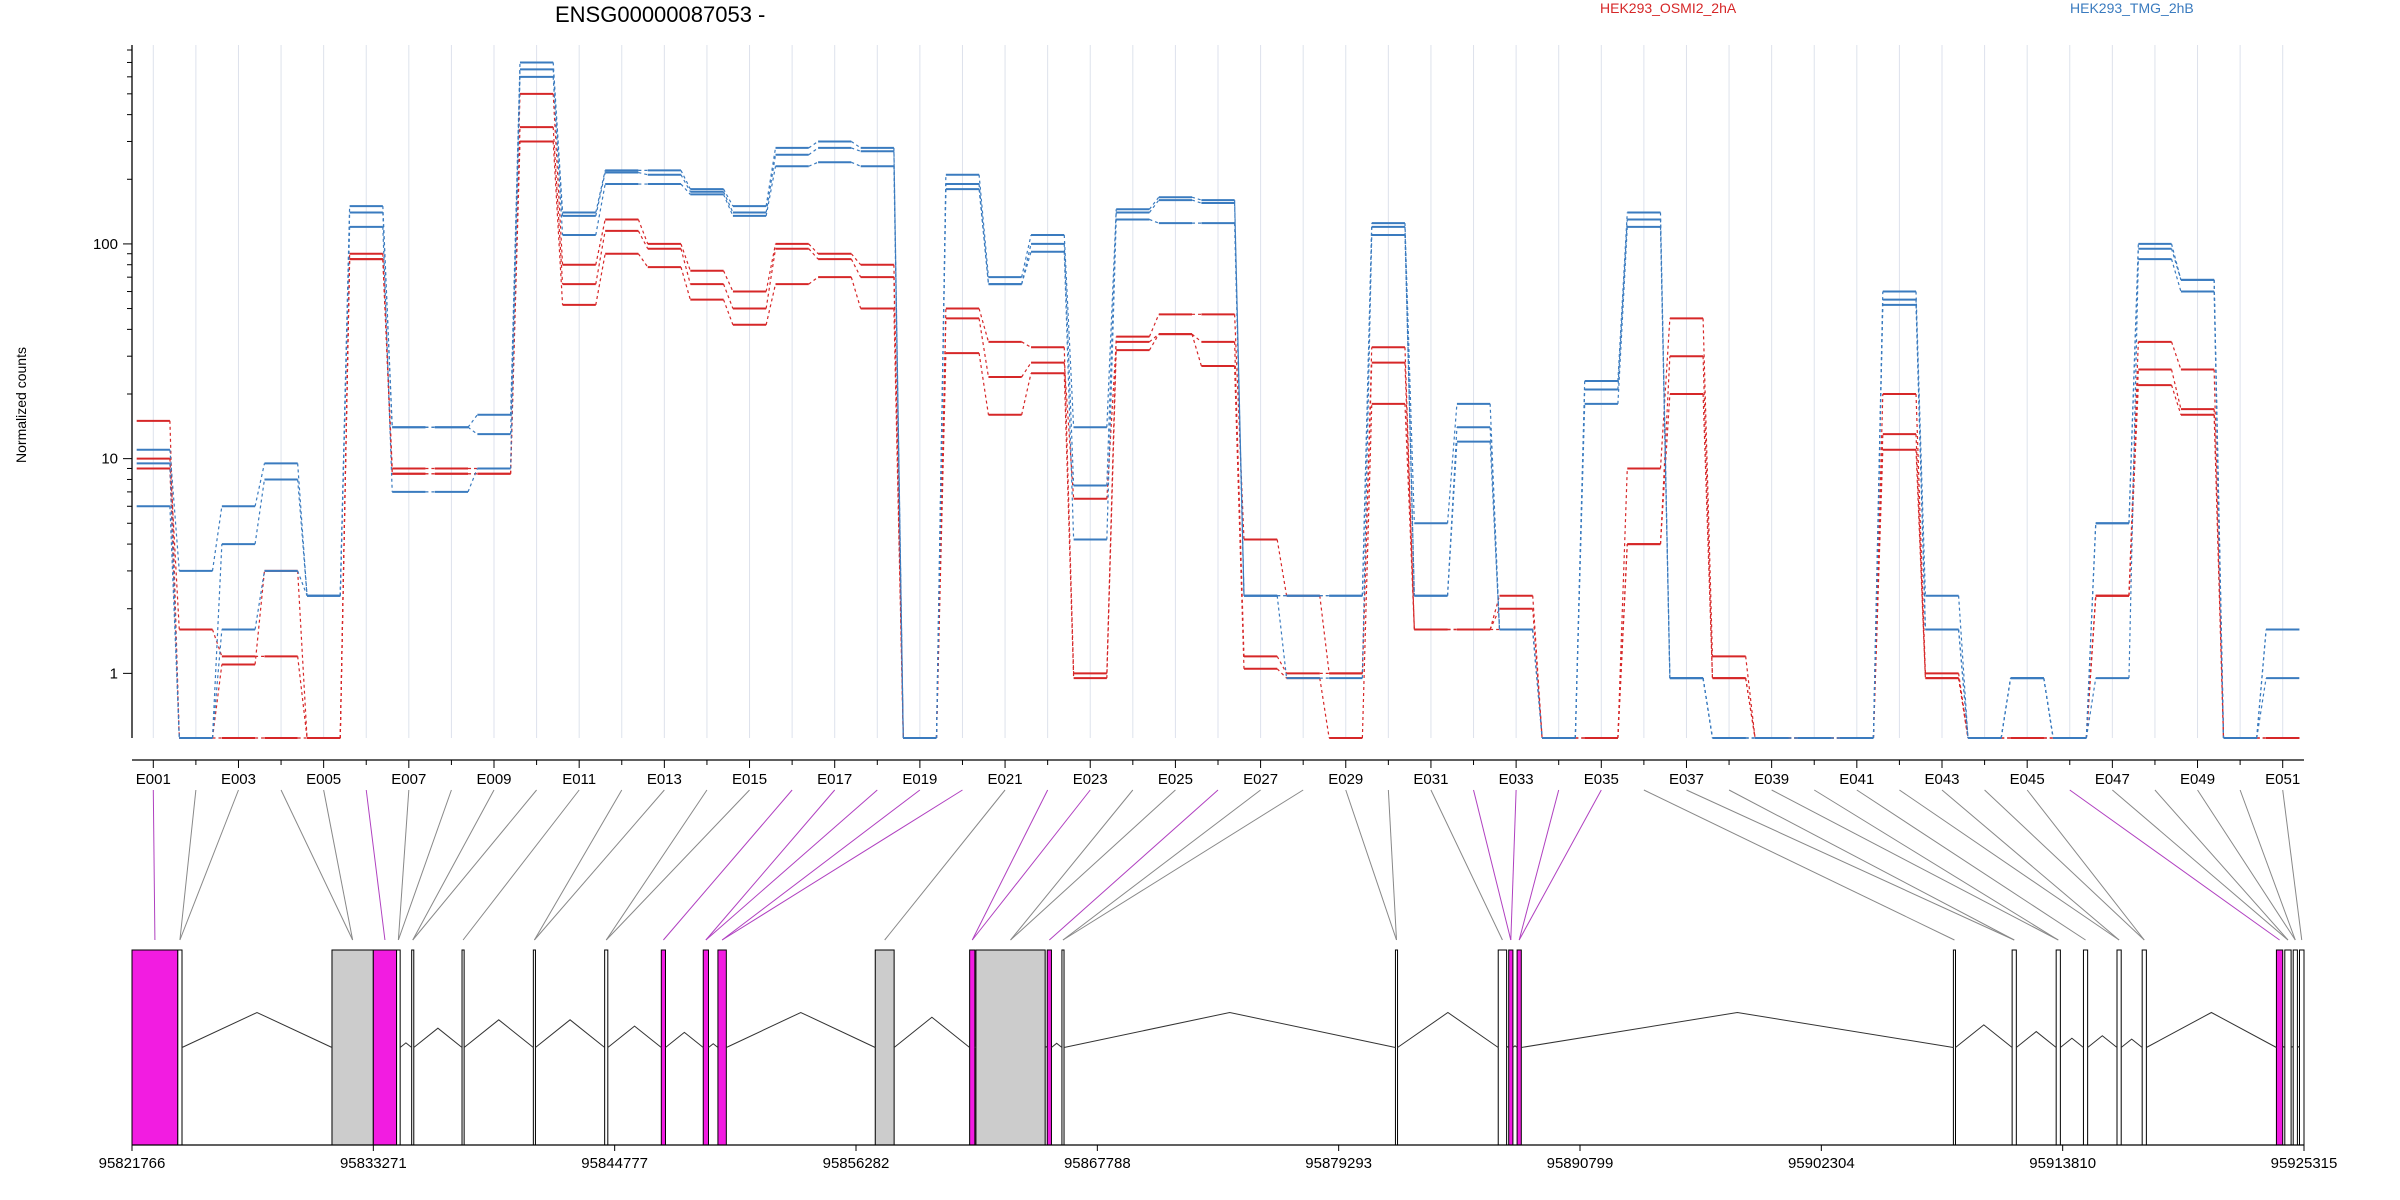 The image size is (2400, 1200). I want to click on genomic-tick-label: 95890799, so click(1580, 1163).